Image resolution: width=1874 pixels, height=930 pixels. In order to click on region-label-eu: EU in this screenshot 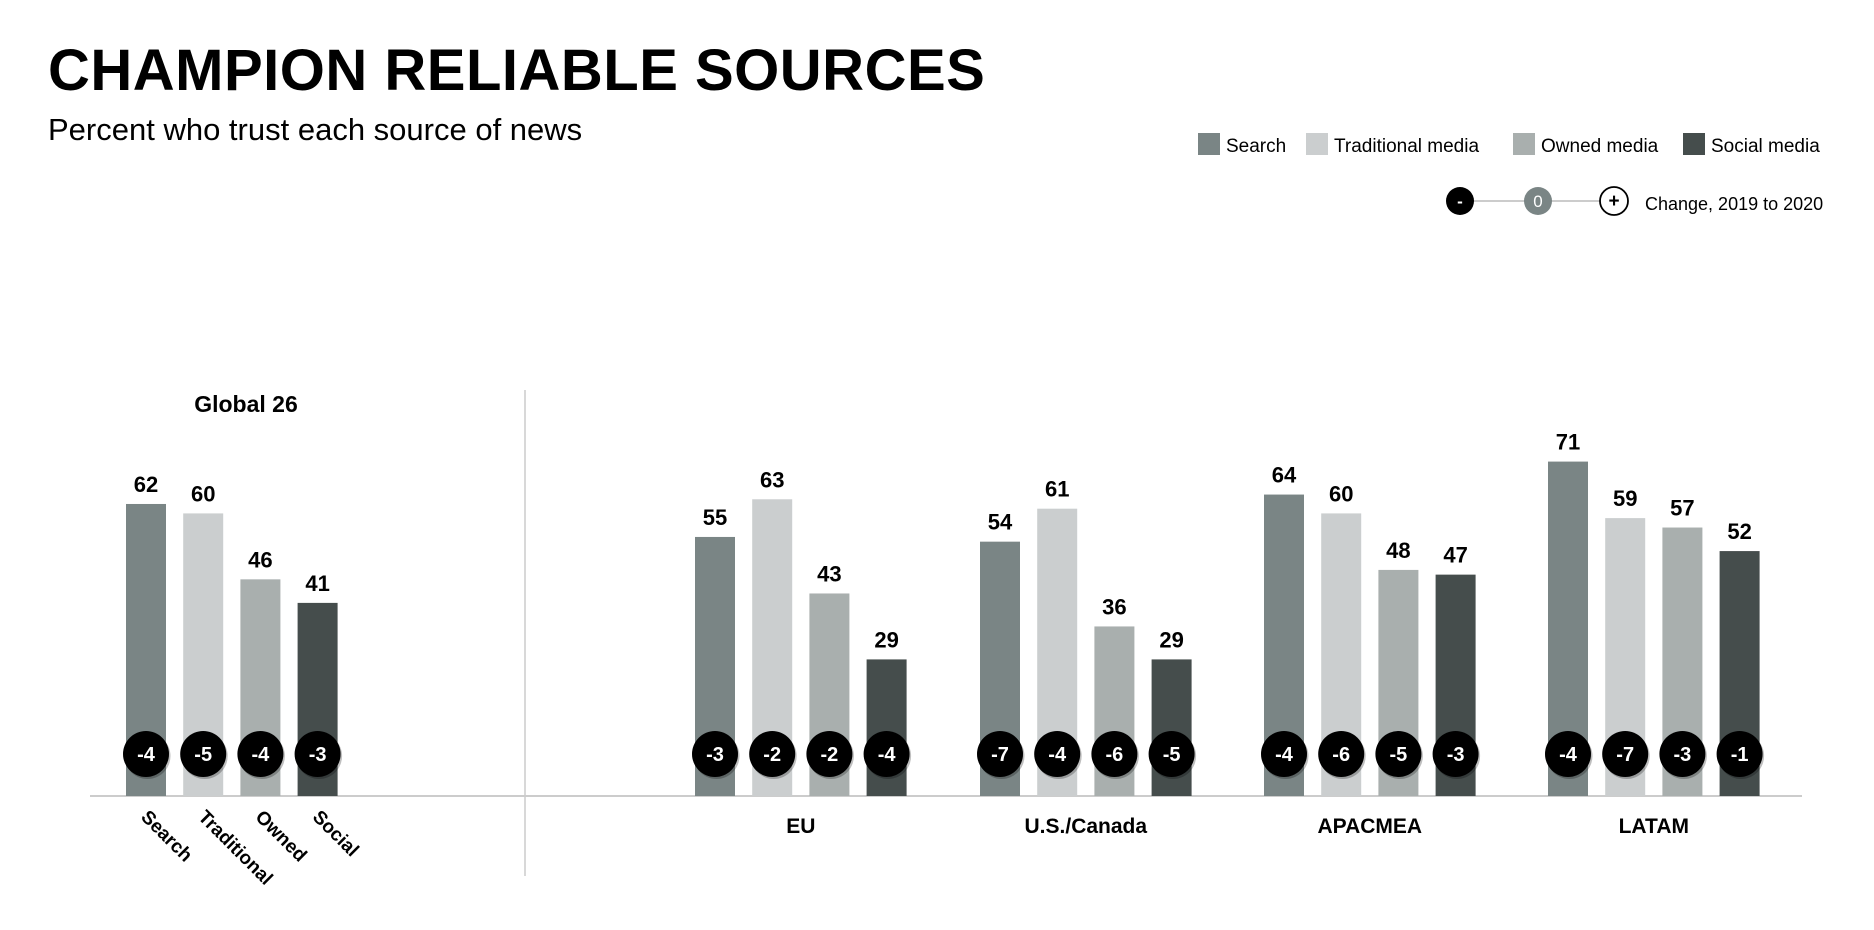, I will do `click(800, 826)`.